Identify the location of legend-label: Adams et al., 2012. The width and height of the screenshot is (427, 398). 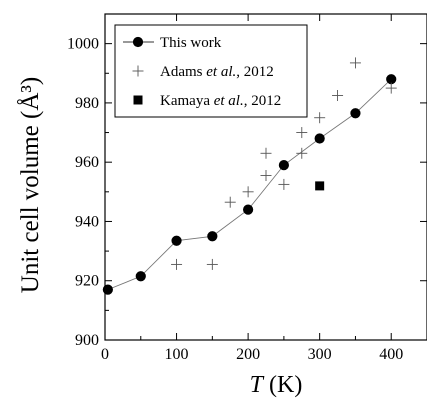
(217, 72).